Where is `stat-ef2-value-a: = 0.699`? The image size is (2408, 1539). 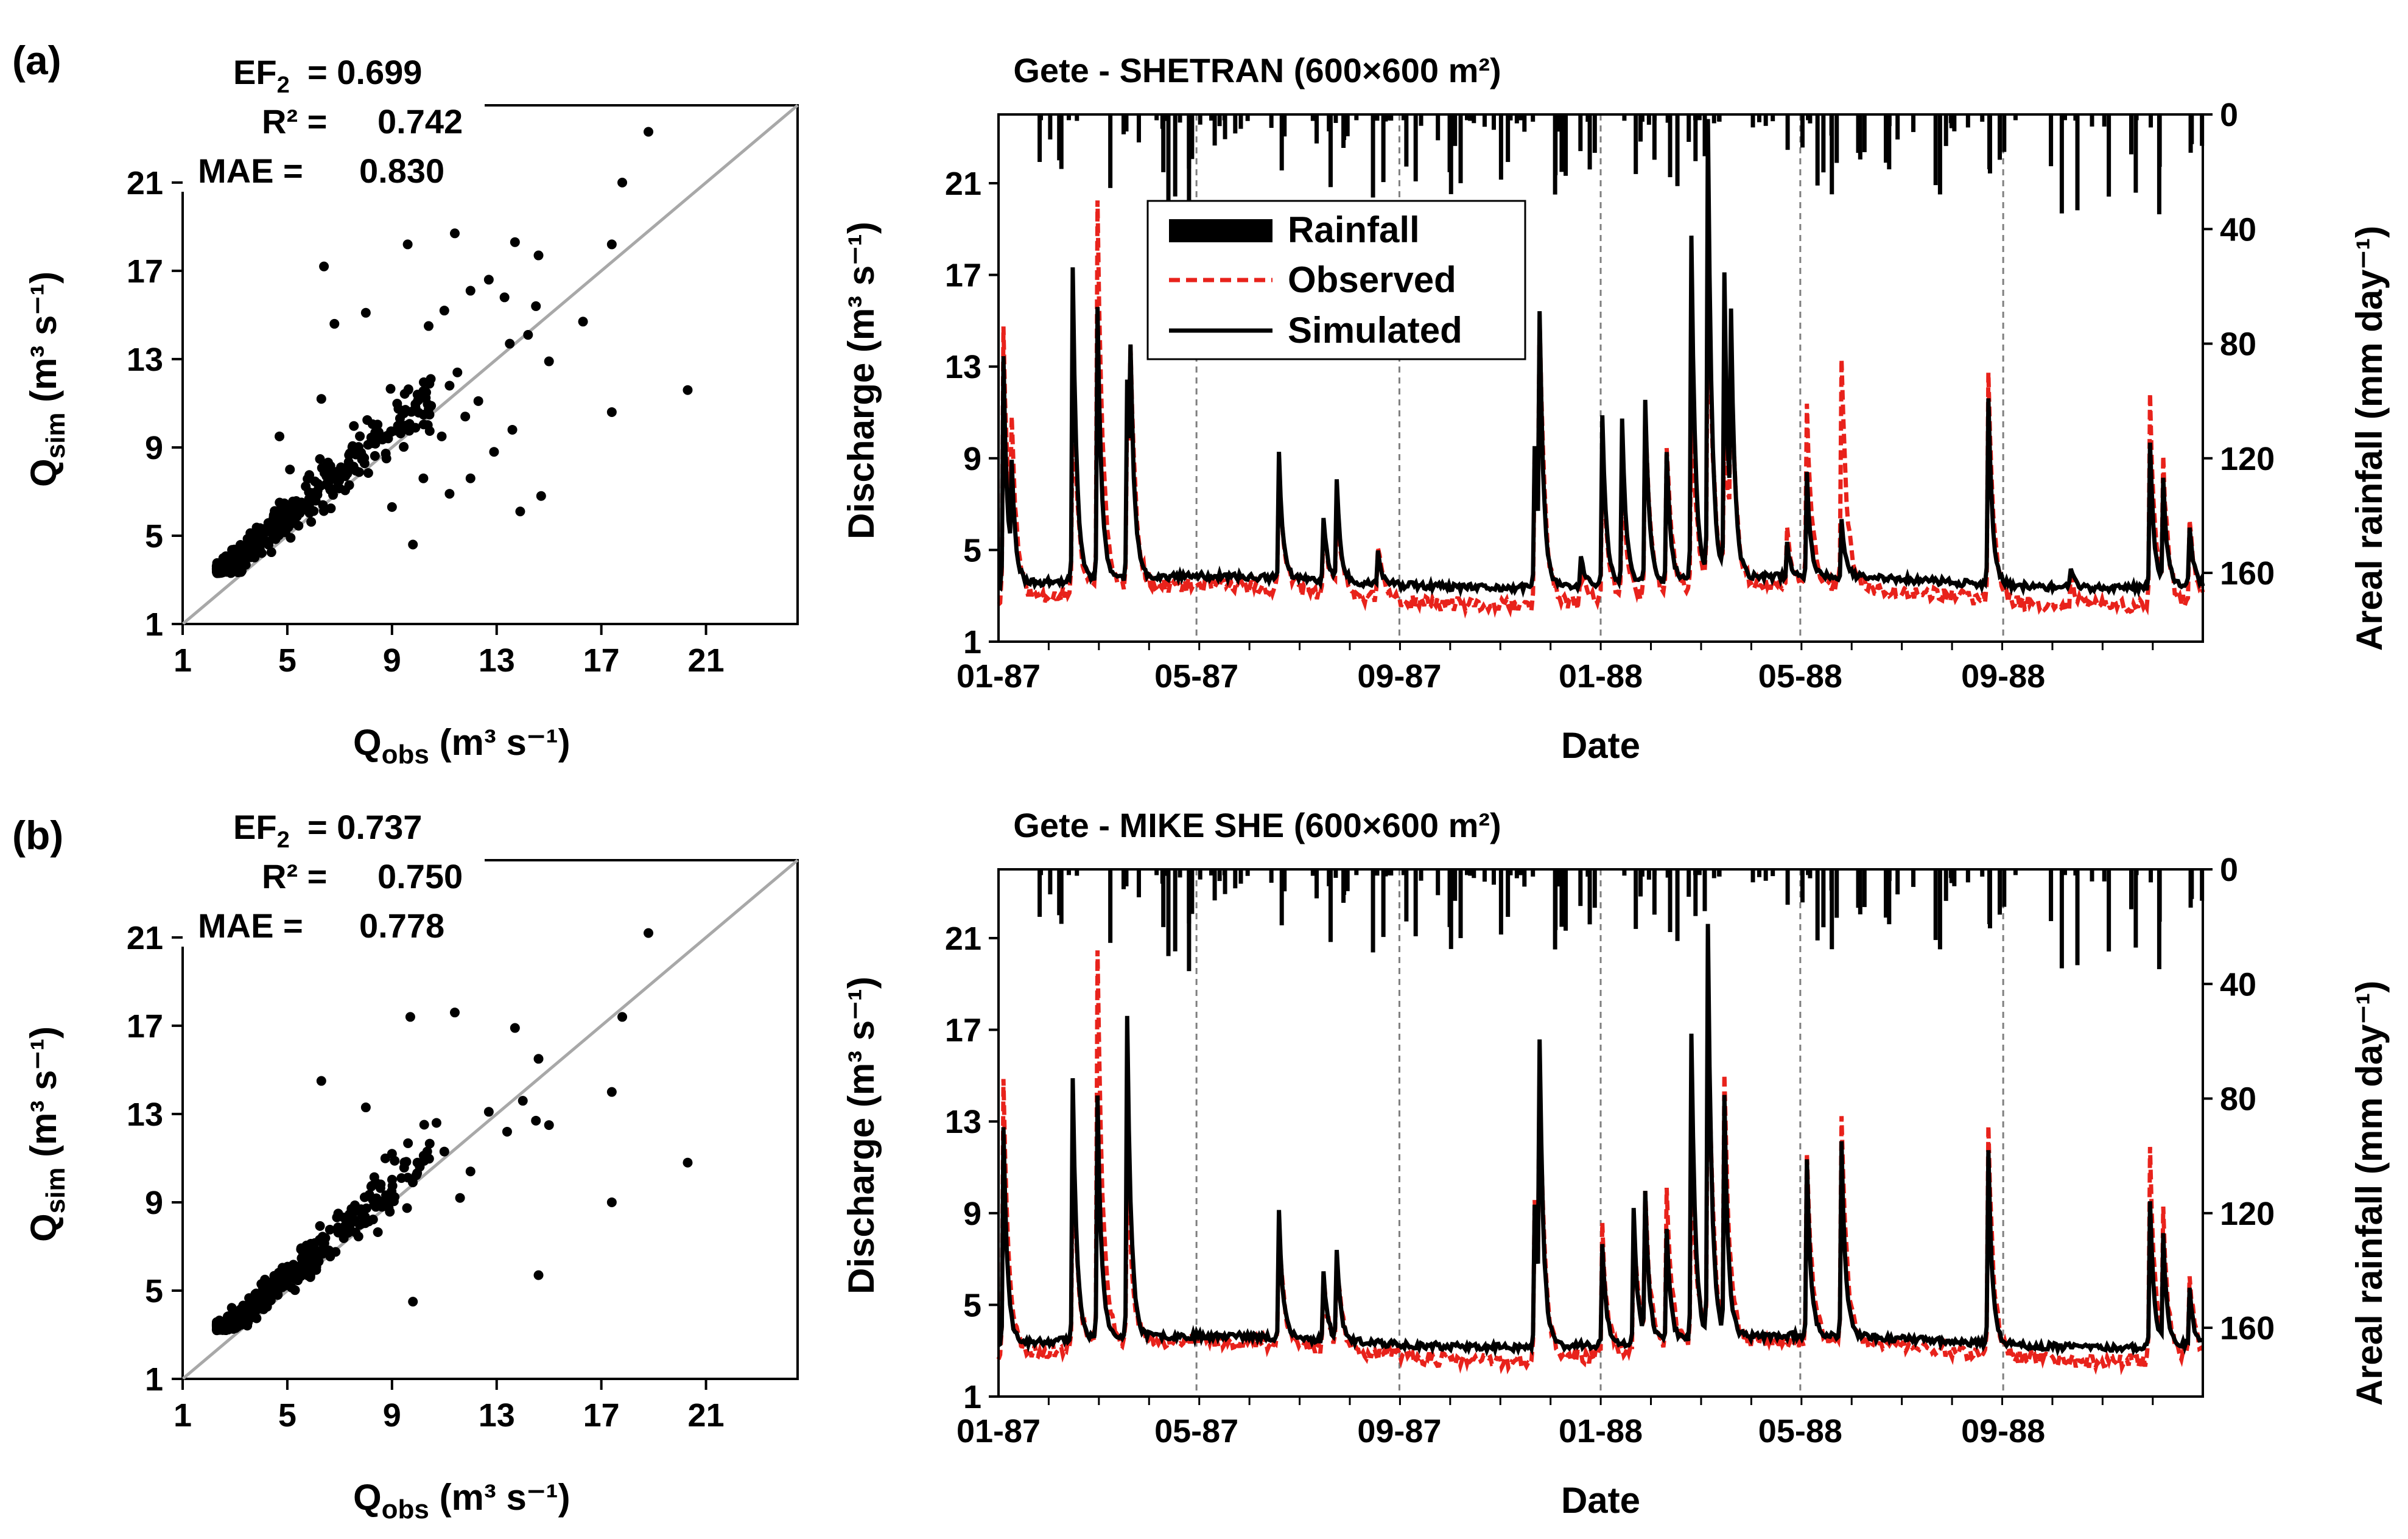
stat-ef2-value-a: = 0.699 is located at coordinates (365, 72).